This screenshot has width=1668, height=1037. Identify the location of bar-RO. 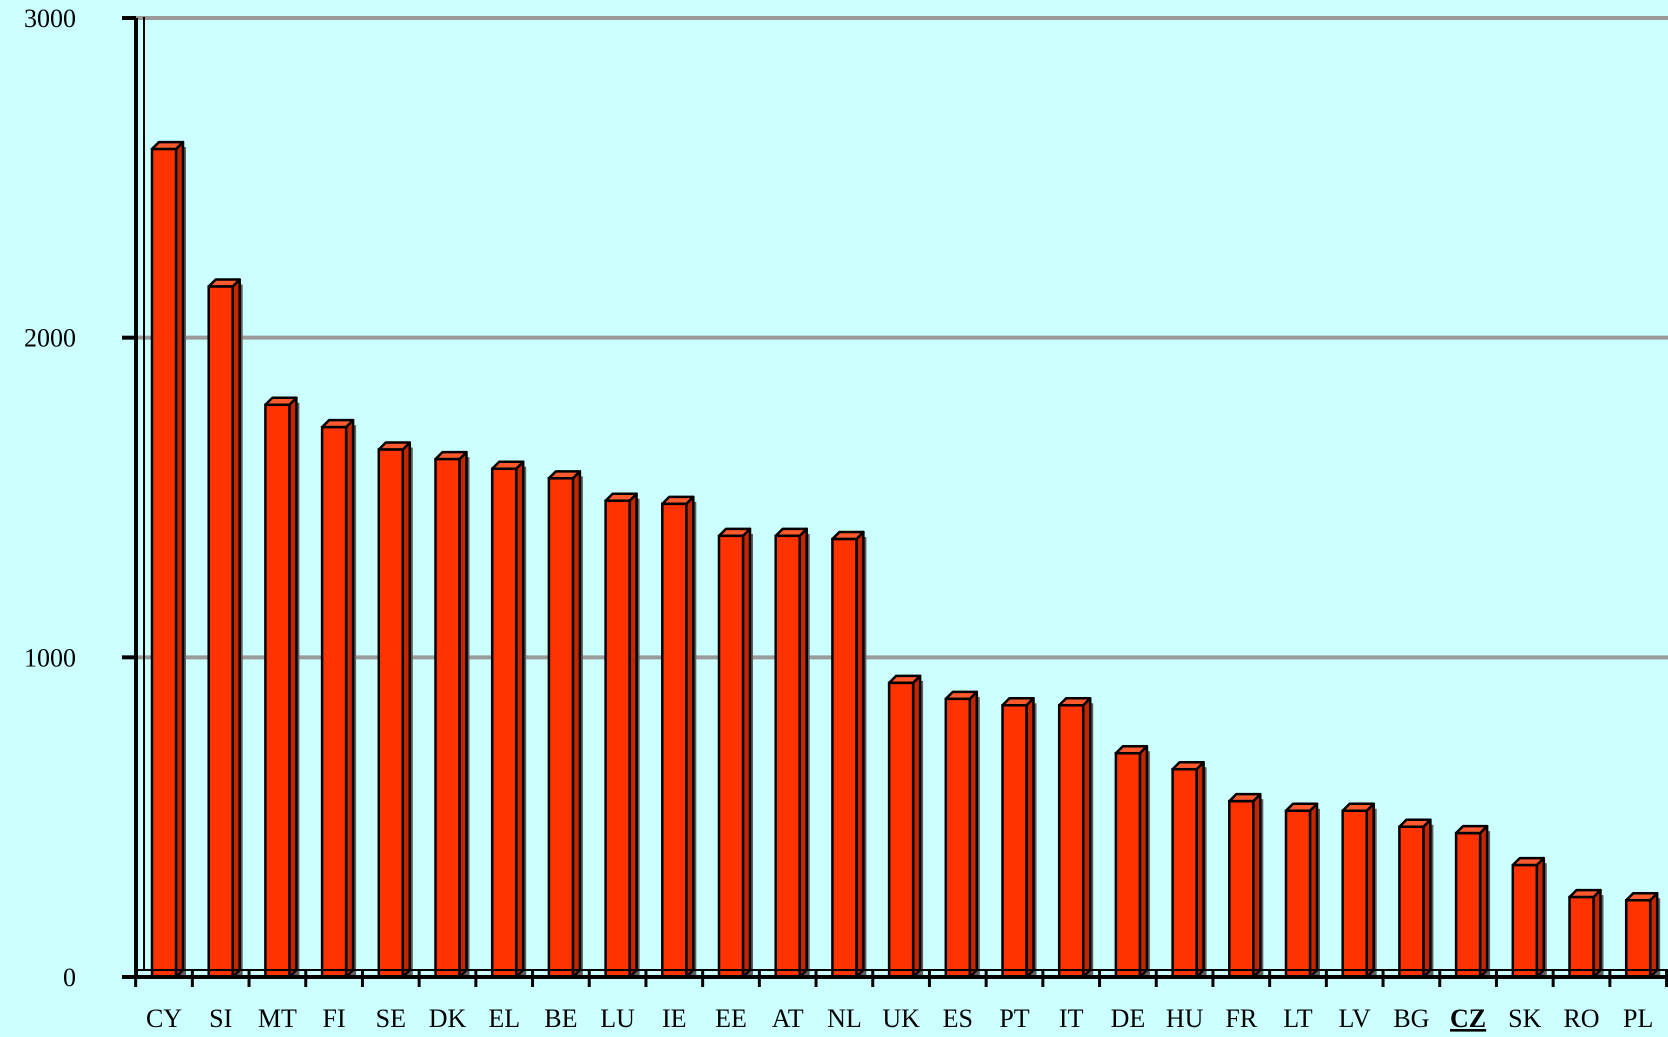
(1586, 933).